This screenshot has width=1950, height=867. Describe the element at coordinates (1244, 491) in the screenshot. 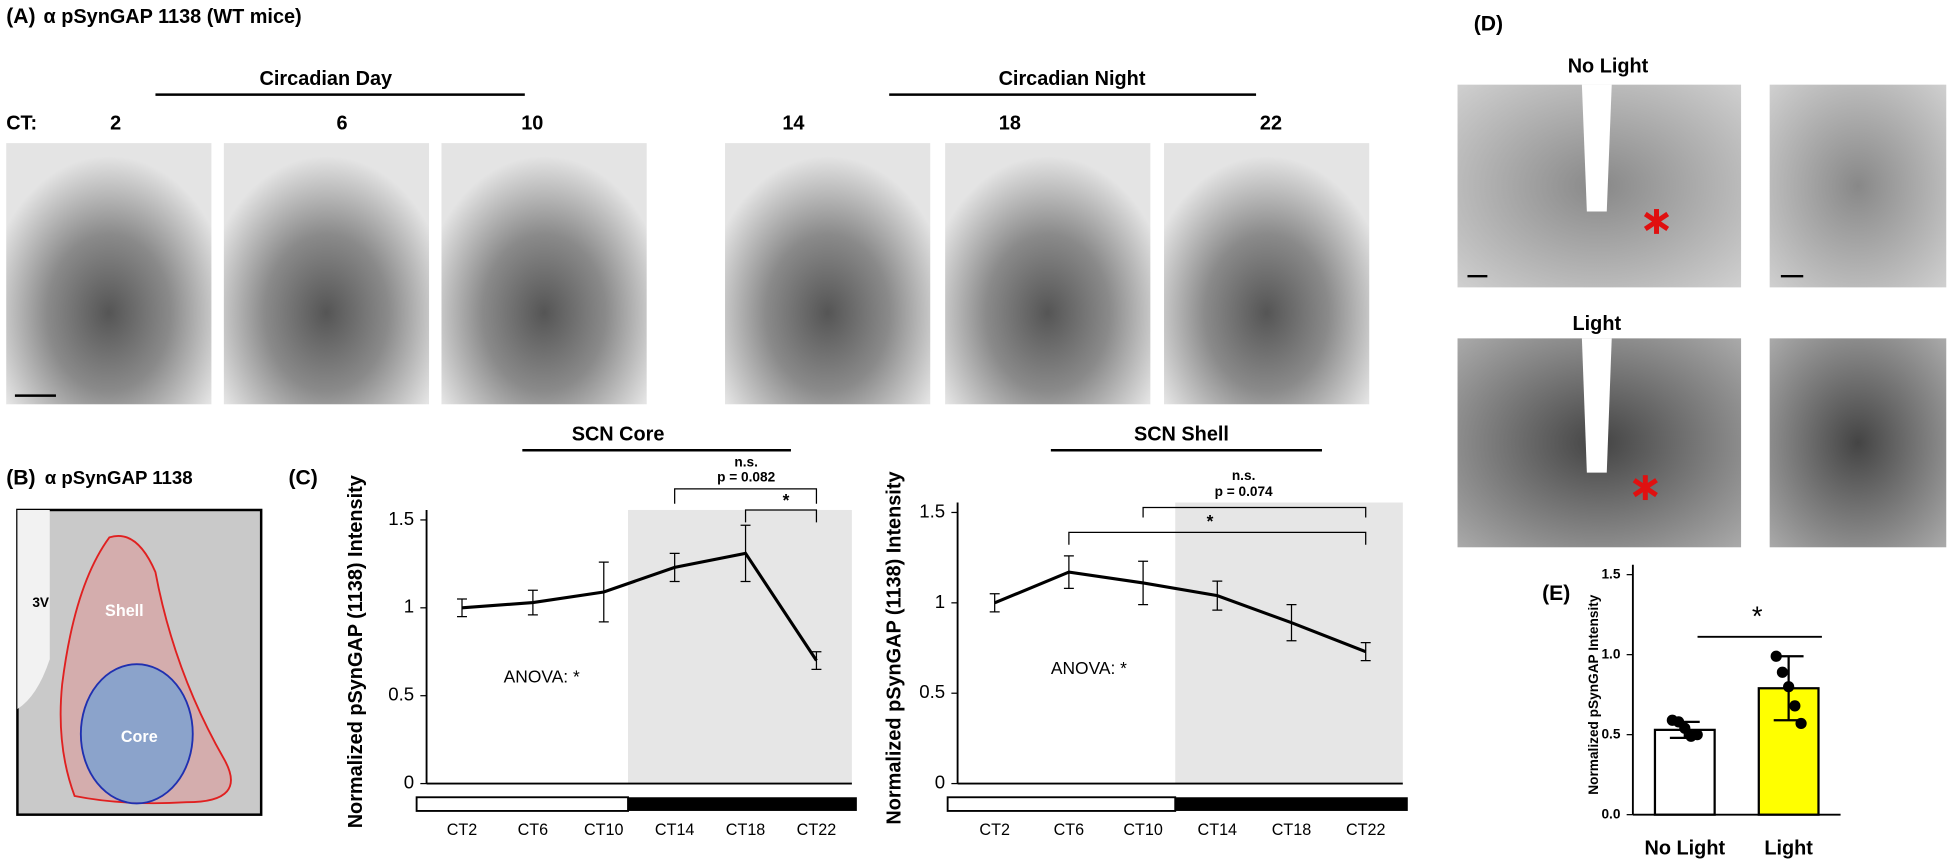

I see `annotation: p = 0.074` at that location.